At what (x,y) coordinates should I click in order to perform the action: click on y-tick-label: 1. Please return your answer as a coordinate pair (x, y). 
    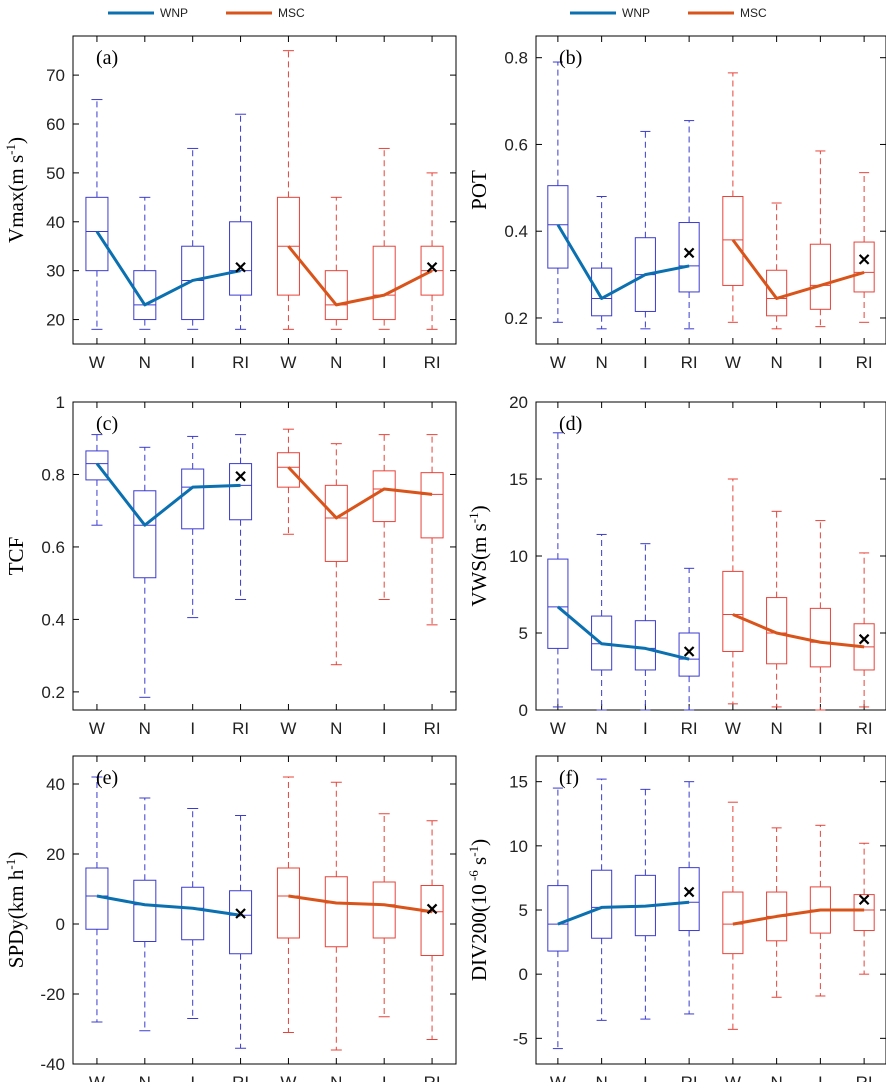
    Looking at the image, I should click on (60, 402).